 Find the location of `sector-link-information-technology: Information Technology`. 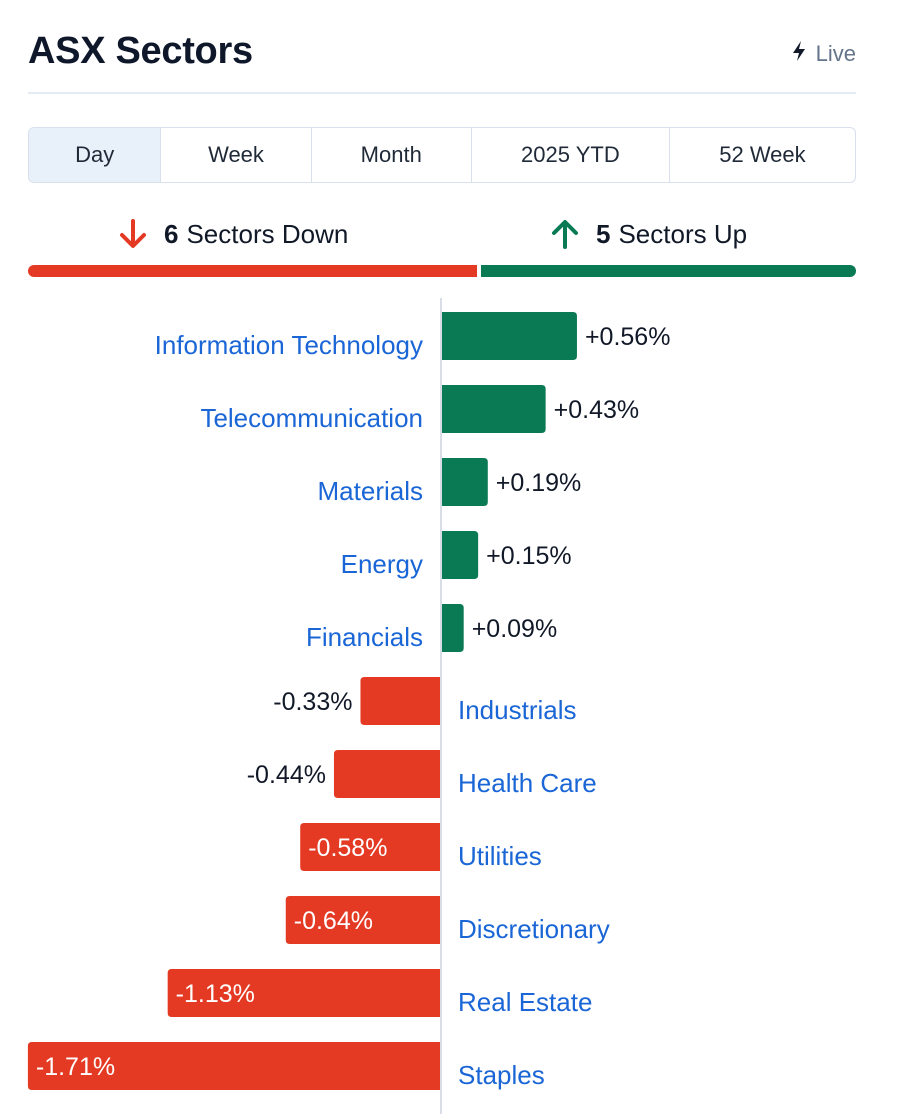

sector-link-information-technology: Information Technology is located at coordinates (289, 345).